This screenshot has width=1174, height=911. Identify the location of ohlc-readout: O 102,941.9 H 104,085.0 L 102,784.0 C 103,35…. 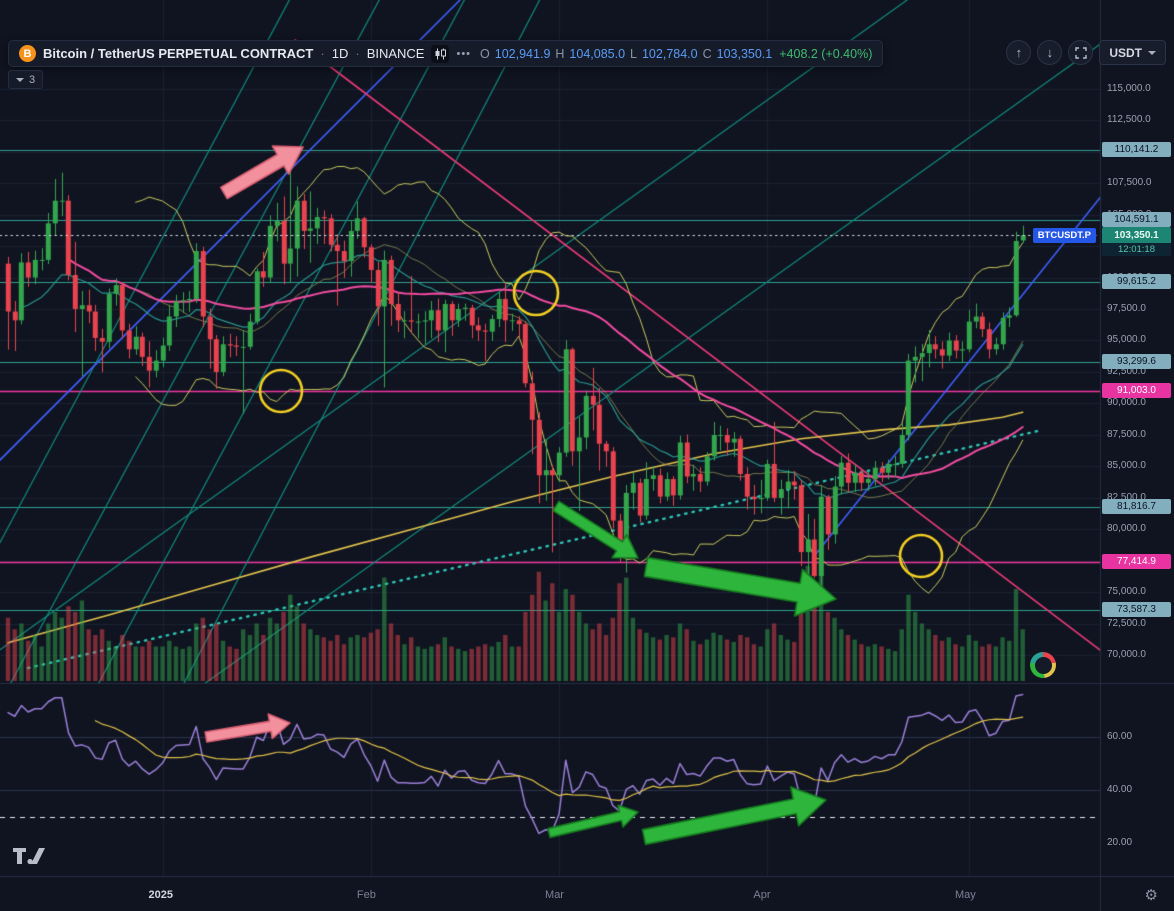
(676, 54).